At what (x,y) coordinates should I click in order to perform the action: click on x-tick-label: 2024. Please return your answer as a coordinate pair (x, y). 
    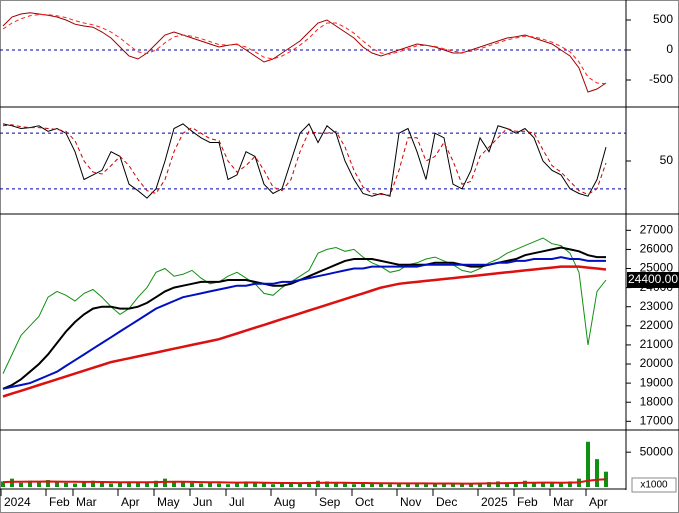
    Looking at the image, I should click on (17, 502).